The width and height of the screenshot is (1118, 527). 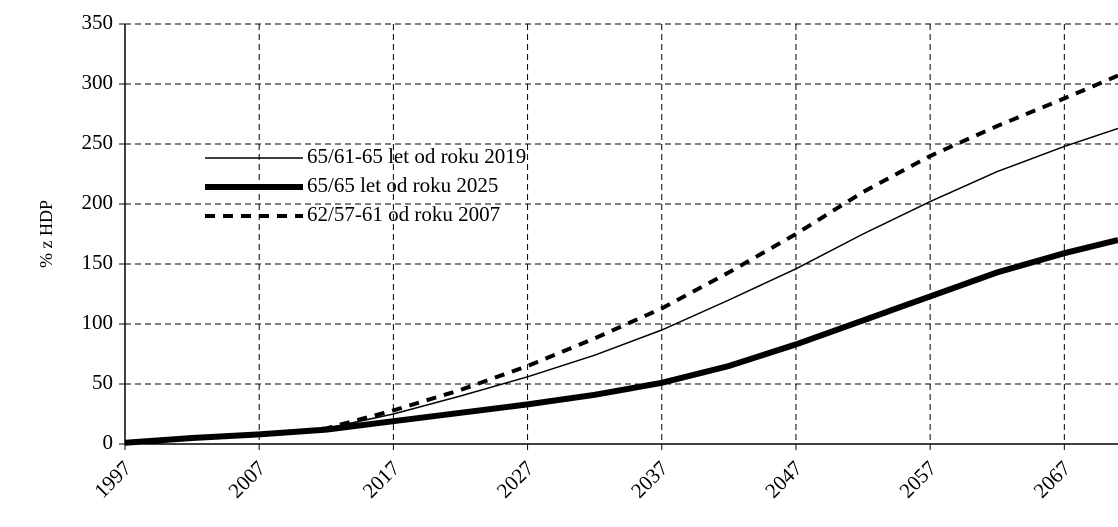 I want to click on y-tick-label: 50, so click(x=102, y=382).